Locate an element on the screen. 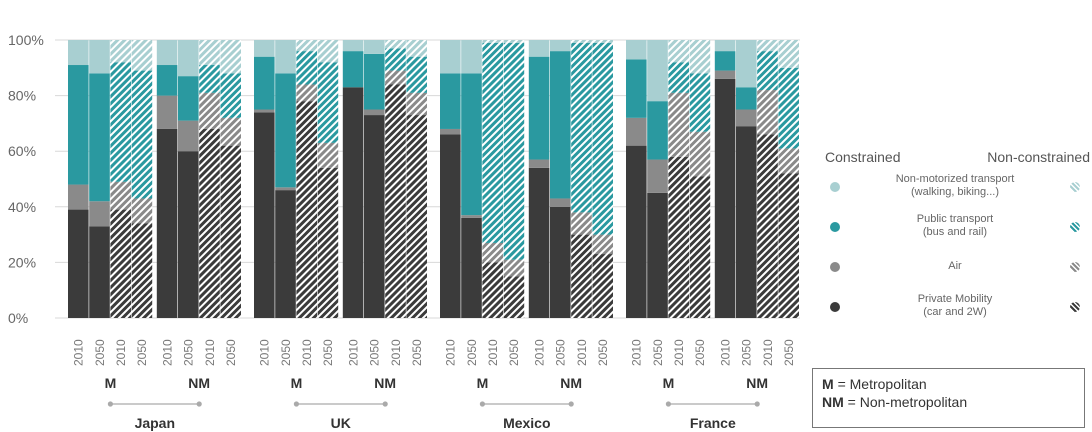 The width and height of the screenshot is (1092, 432). bar-segment-mexico-m-non-constrained-2050-private-mobility is located at coordinates (514, 297).